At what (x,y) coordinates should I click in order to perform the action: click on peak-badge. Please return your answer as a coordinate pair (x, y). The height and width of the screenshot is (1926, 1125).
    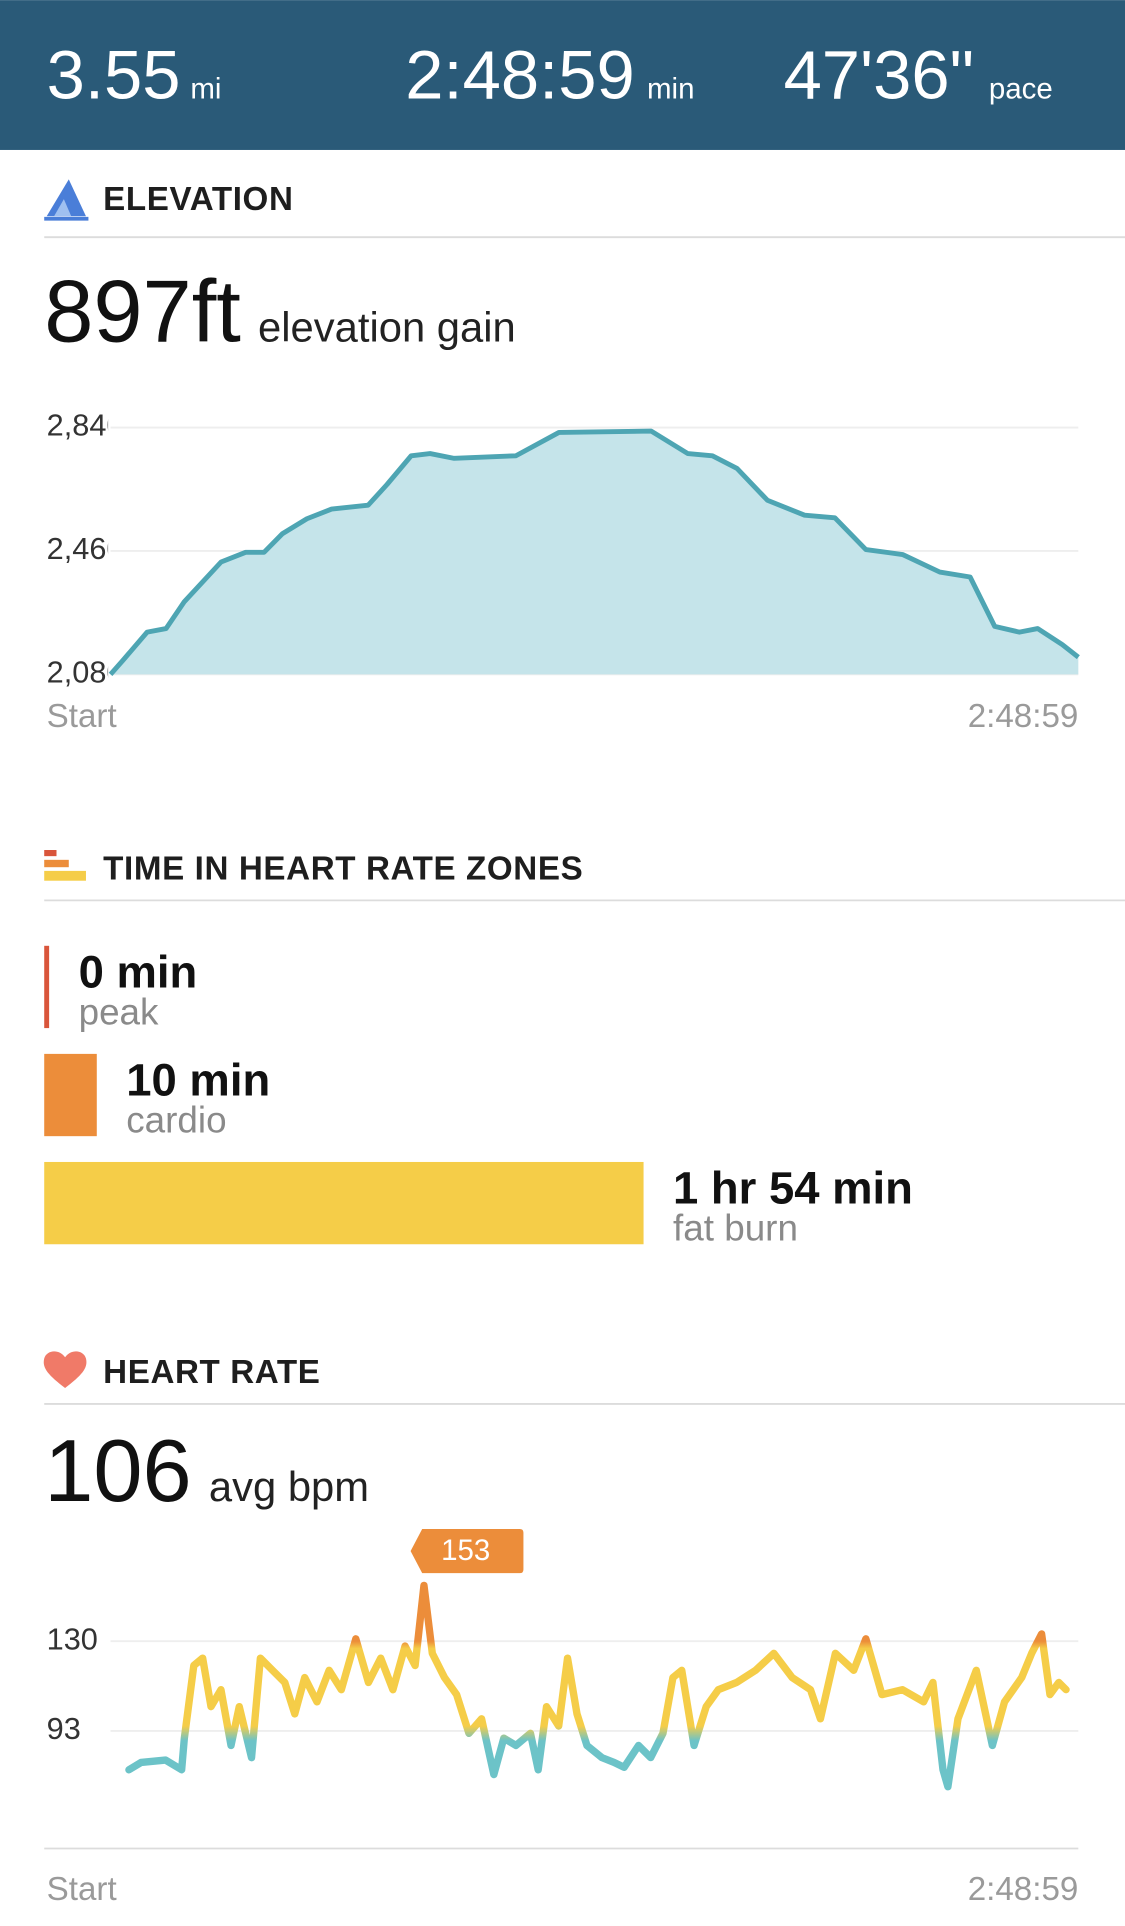
    Looking at the image, I should click on (466, 1551).